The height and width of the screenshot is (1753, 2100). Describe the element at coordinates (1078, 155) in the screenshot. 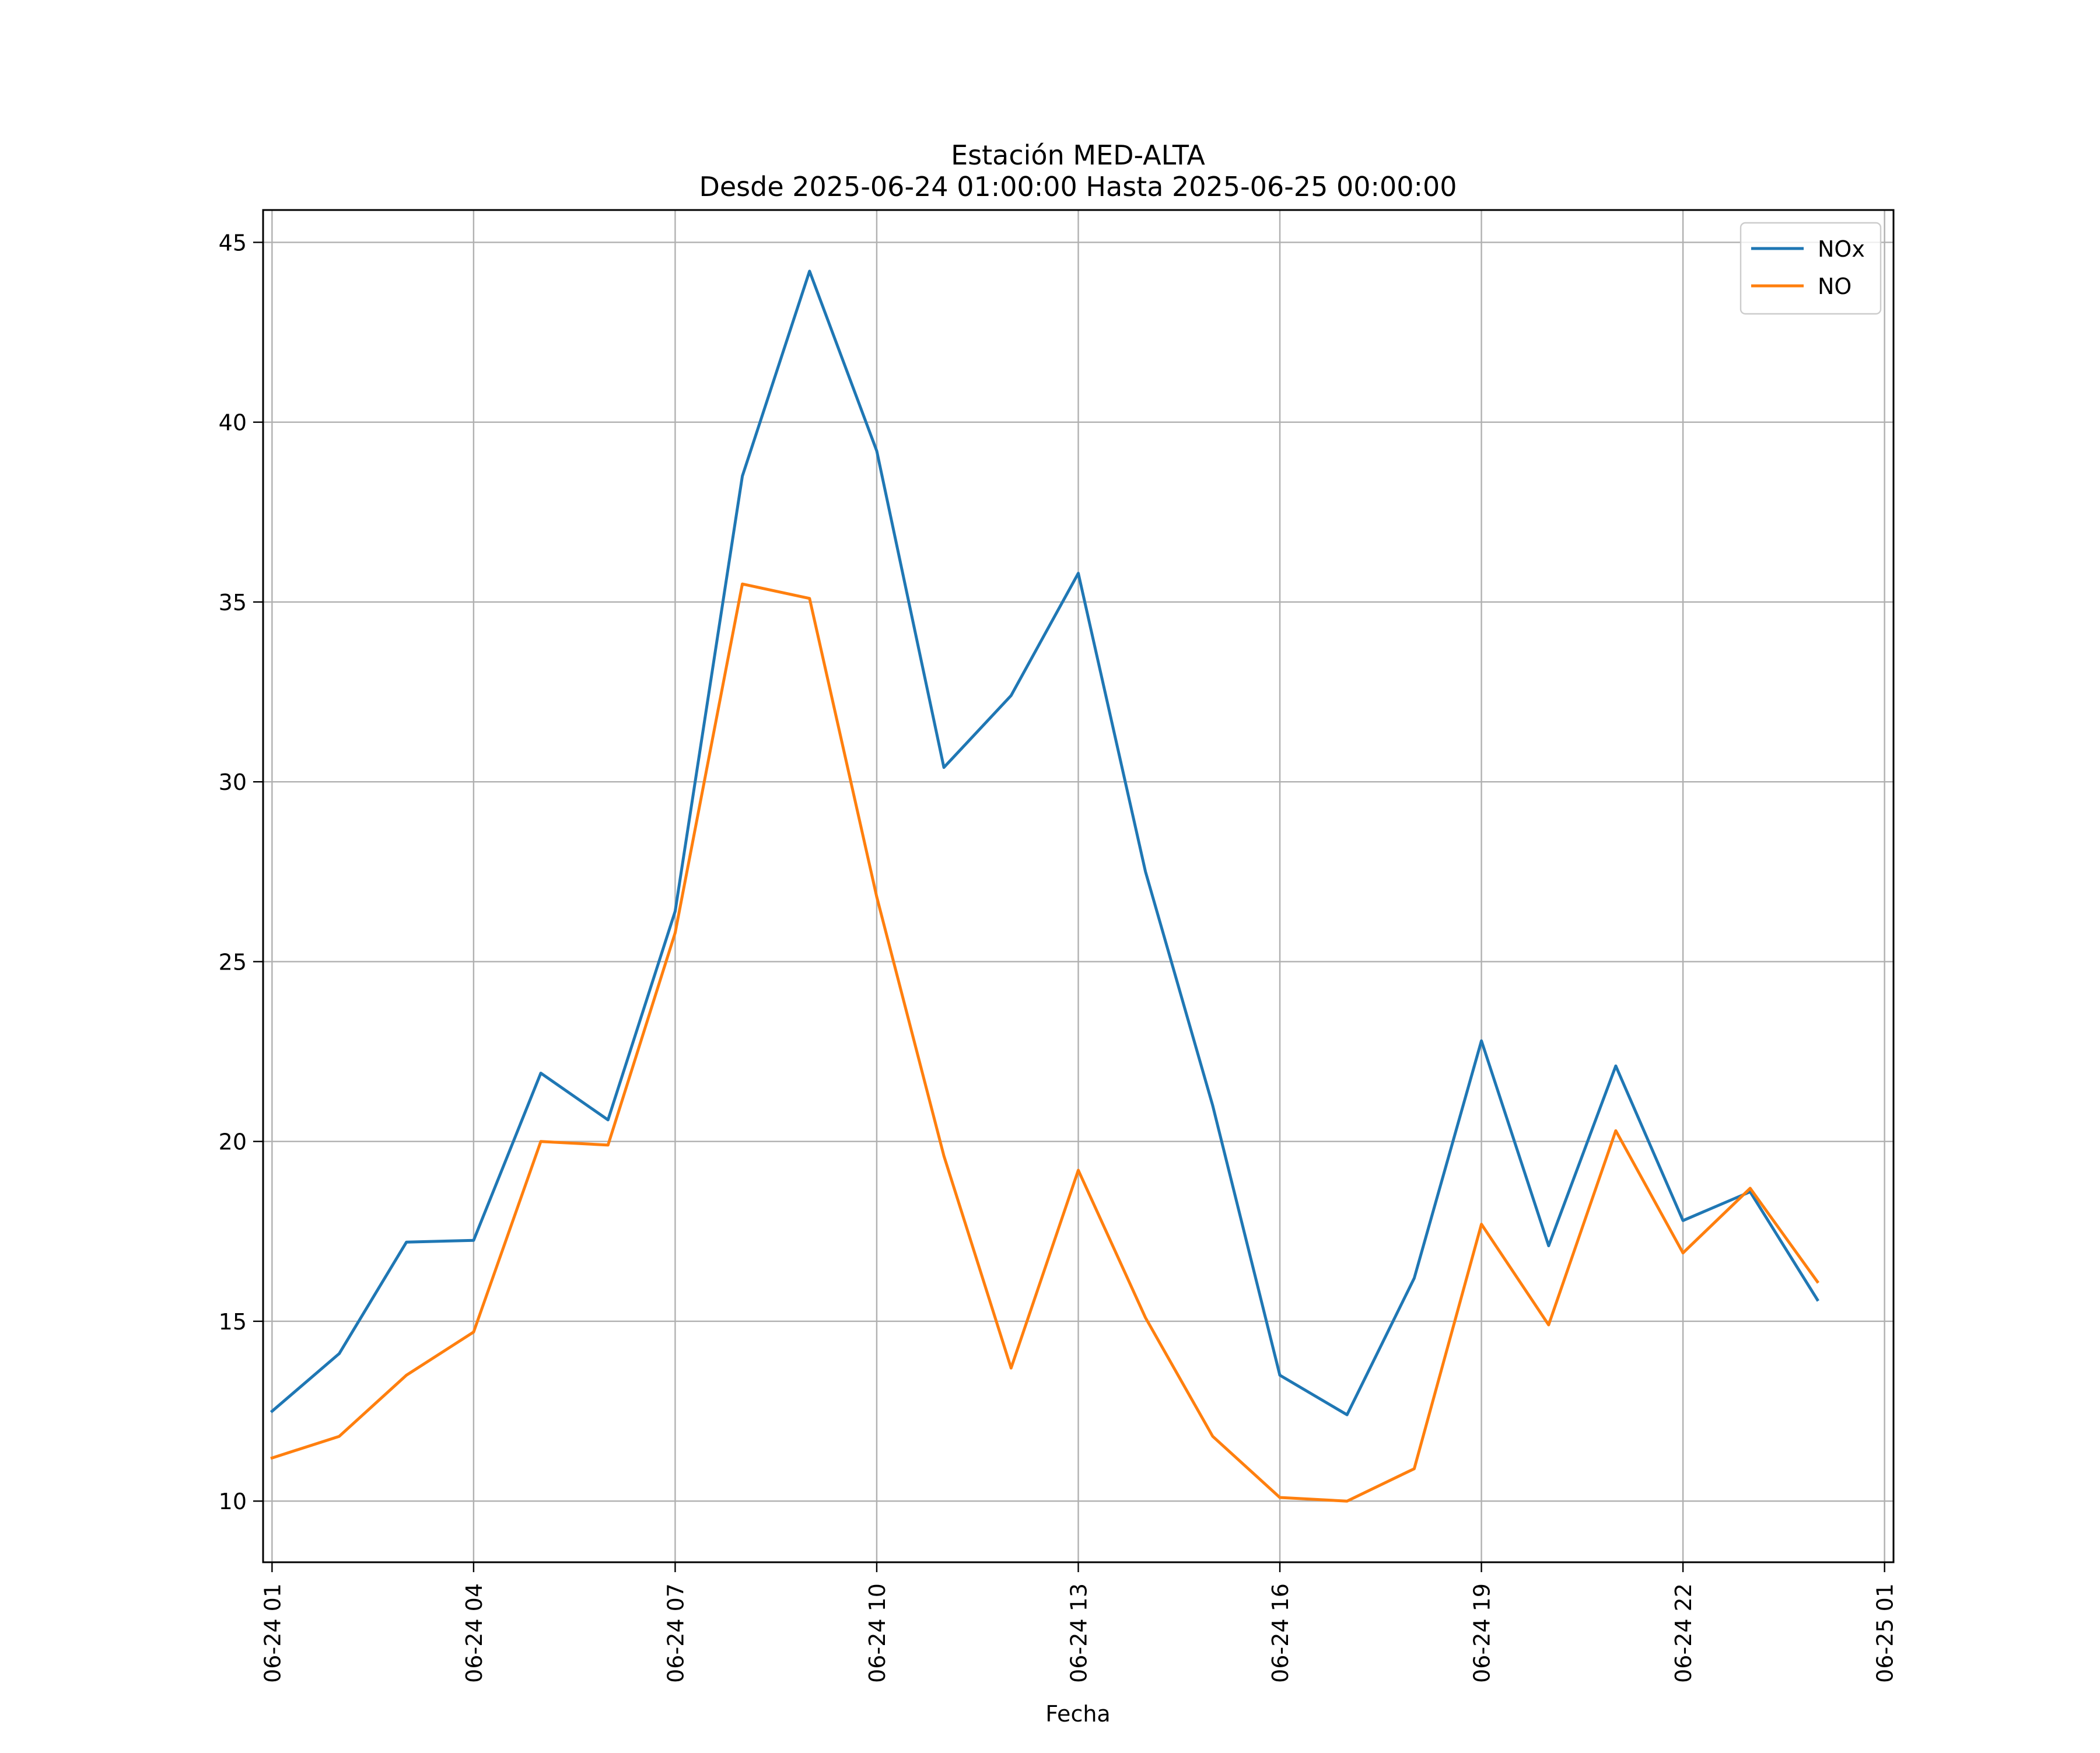

I see `chart-title: Estación MED-ALTA` at that location.